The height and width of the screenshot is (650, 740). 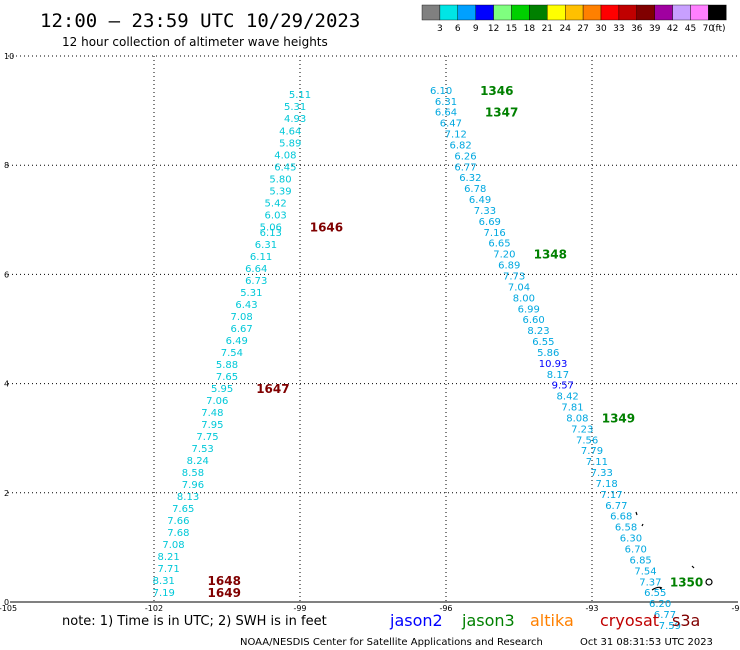 I want to click on wave-height-label: 7.12, so click(x=456, y=135).